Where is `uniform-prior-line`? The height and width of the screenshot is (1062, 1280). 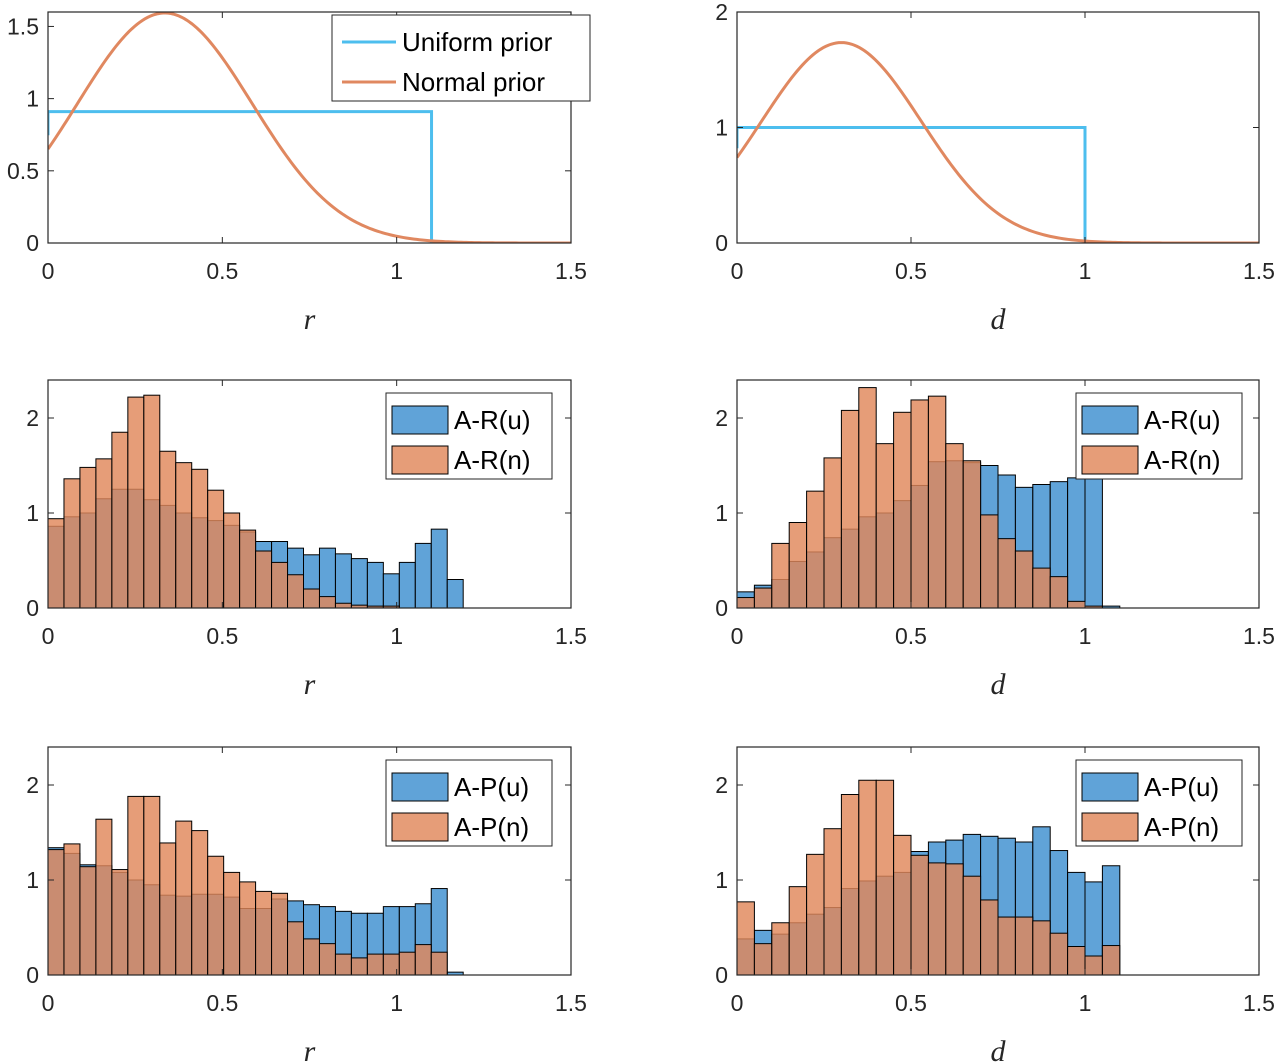 uniform-prior-line is located at coordinates (998, 184).